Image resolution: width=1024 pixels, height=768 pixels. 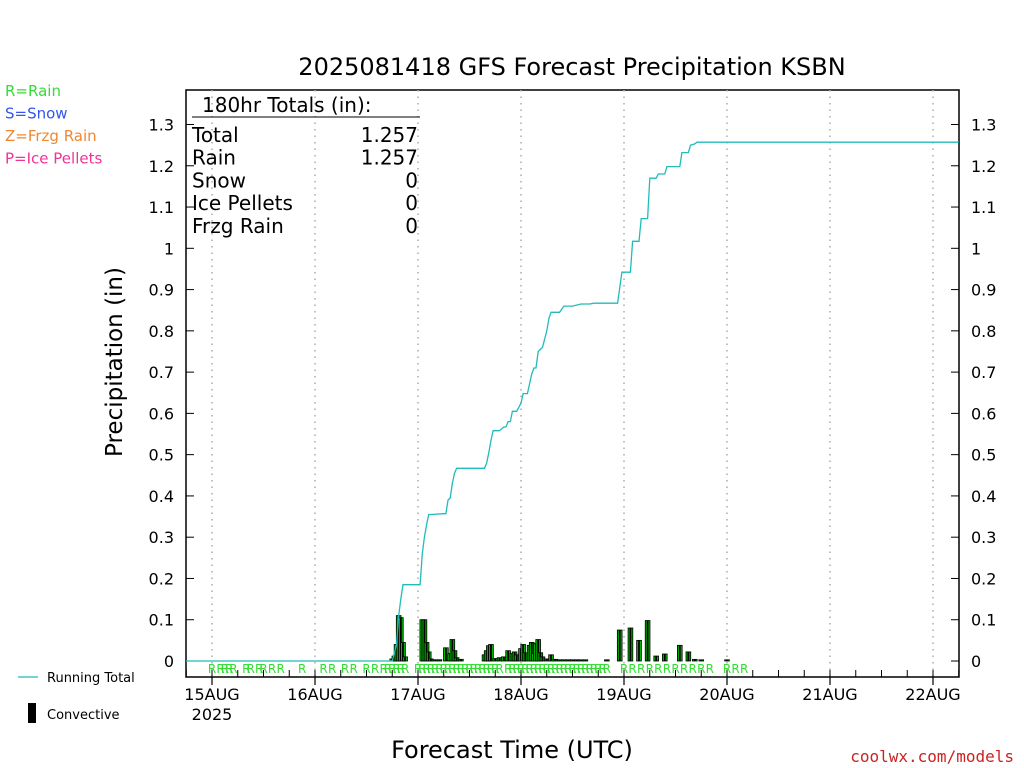 What do you see at coordinates (161, 372) in the screenshot?
I see `y-tick-label-left: 0.7` at bounding box center [161, 372].